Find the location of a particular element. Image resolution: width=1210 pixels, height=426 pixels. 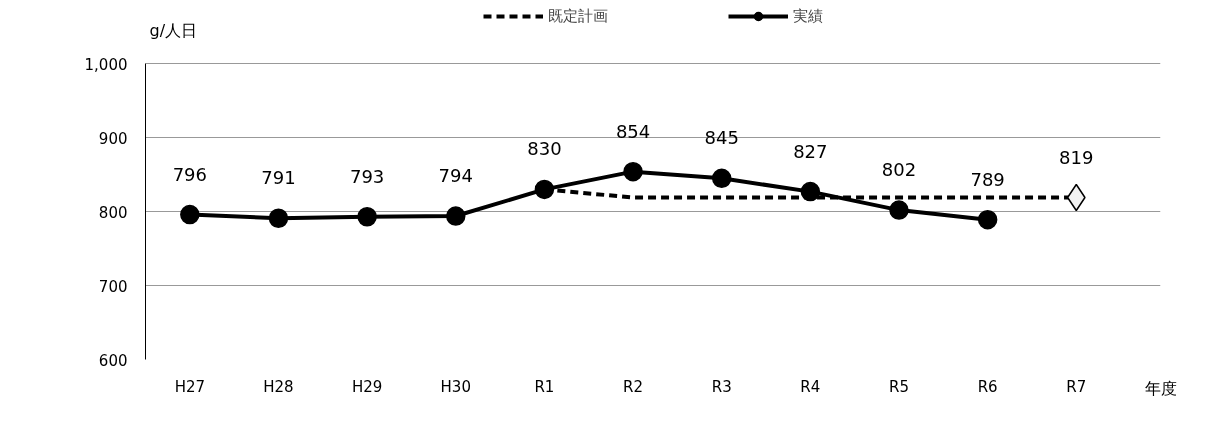

x-tick-label: H28 is located at coordinates (278, 386).